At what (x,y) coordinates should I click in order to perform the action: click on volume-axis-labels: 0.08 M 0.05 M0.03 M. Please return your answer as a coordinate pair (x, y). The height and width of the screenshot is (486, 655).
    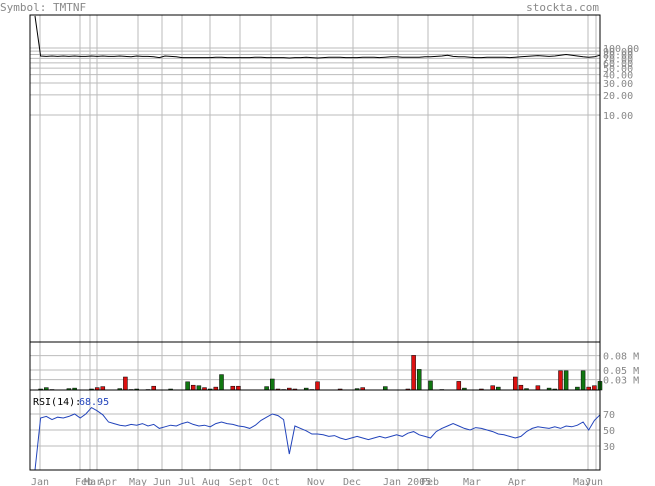
    Looking at the image, I should click on (621, 369).